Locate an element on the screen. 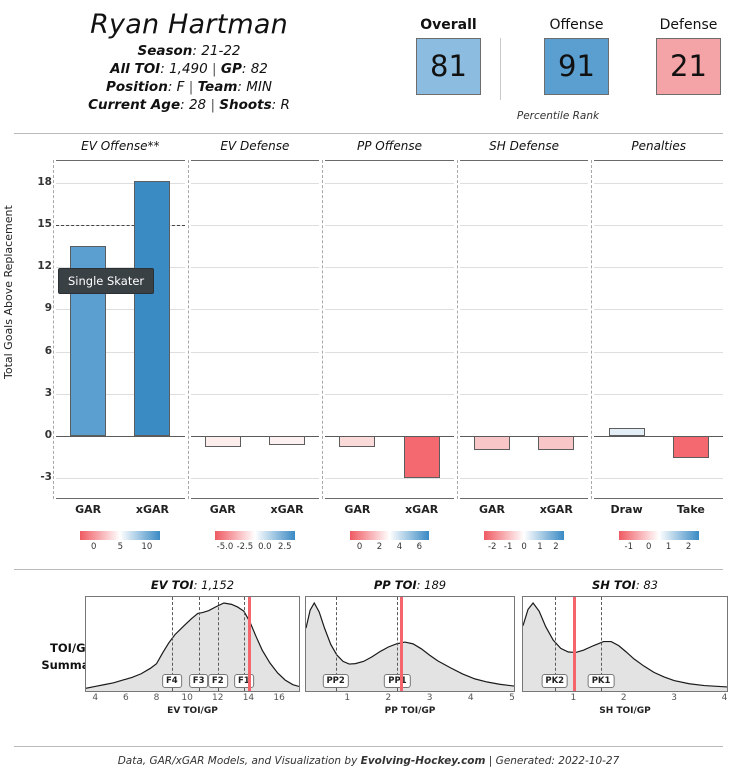 This screenshot has height=784, width=737. y-axis-tick: 0 is located at coordinates (48, 434).